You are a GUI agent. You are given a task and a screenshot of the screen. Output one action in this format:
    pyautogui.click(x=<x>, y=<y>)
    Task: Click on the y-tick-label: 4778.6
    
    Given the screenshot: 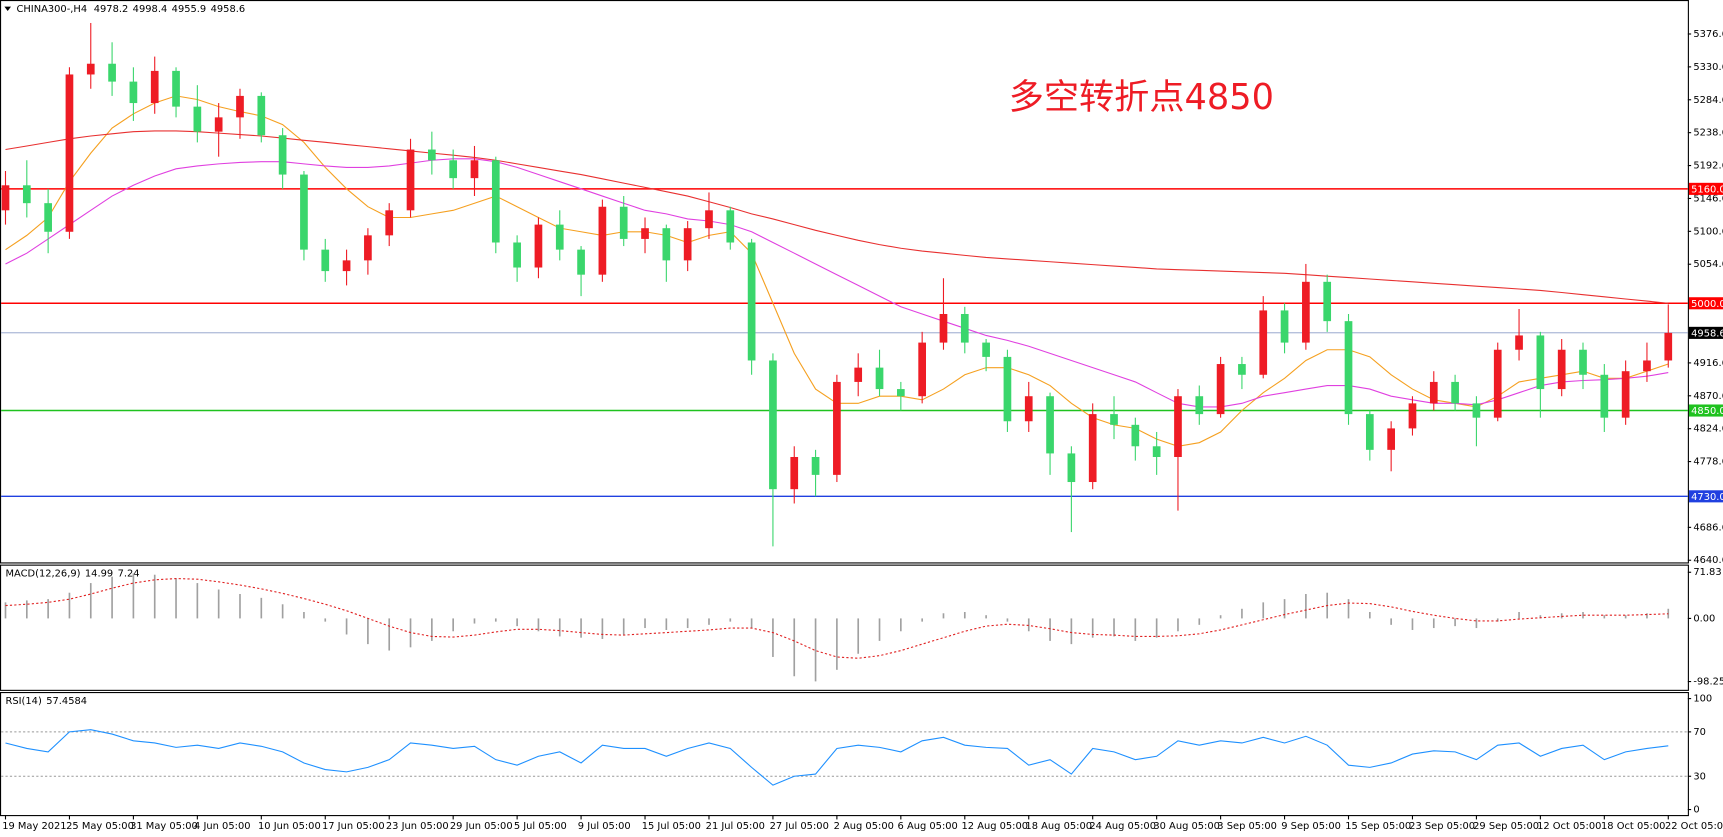 What is the action you would take?
    pyautogui.click(x=1708, y=462)
    